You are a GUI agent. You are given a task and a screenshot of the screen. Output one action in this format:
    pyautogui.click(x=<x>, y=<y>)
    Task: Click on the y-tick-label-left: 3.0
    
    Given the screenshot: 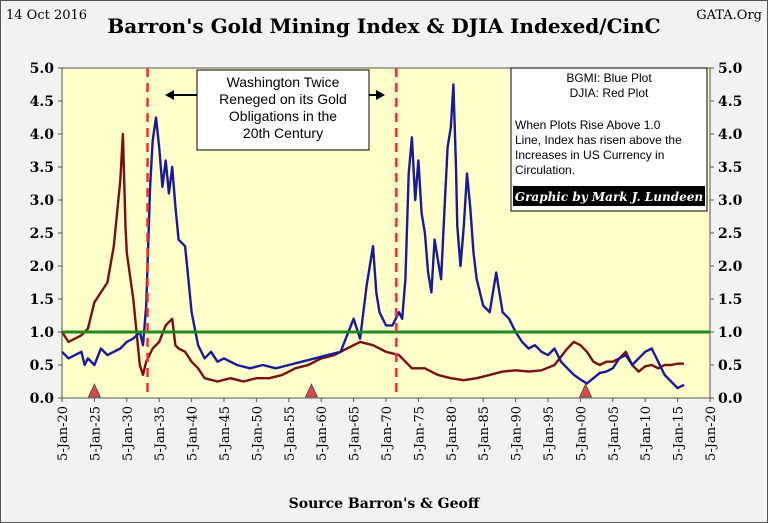 What is the action you would take?
    pyautogui.click(x=42, y=201)
    